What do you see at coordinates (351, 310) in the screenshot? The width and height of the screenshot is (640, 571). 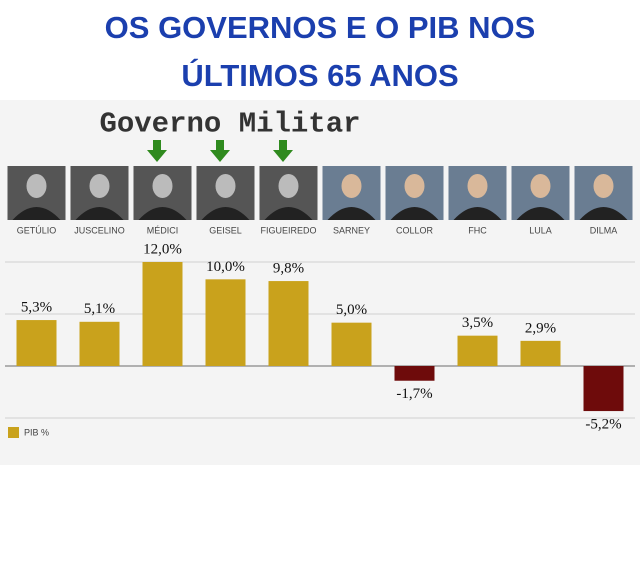 I see `data-label: 5,0%` at bounding box center [351, 310].